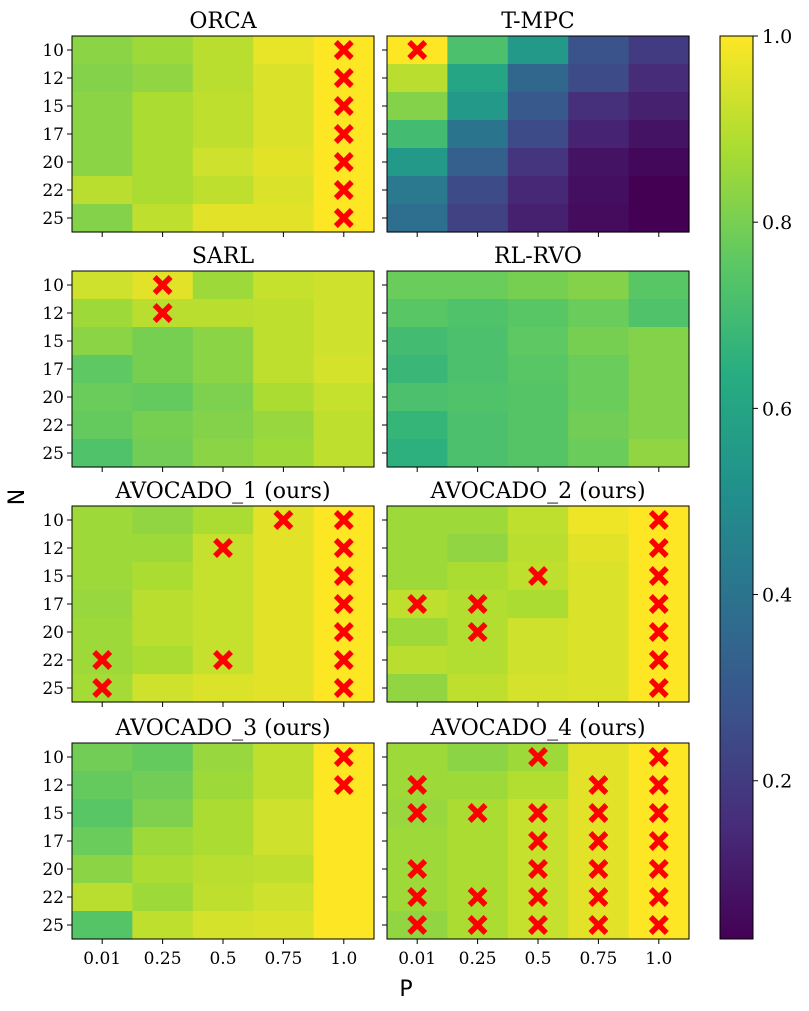 This screenshot has height=1011, width=809. I want to click on colorbar-tick-label: 0.4, so click(777, 596).